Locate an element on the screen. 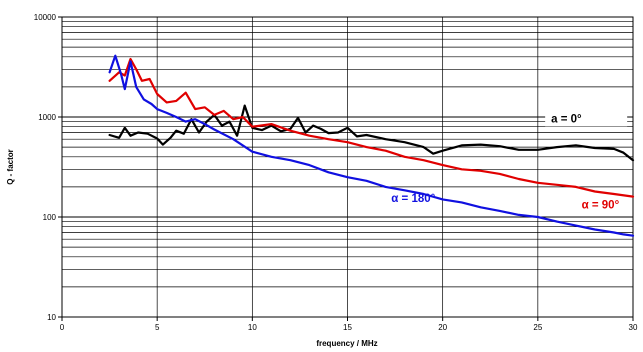  x-tick-label: 0 is located at coordinates (62, 327).